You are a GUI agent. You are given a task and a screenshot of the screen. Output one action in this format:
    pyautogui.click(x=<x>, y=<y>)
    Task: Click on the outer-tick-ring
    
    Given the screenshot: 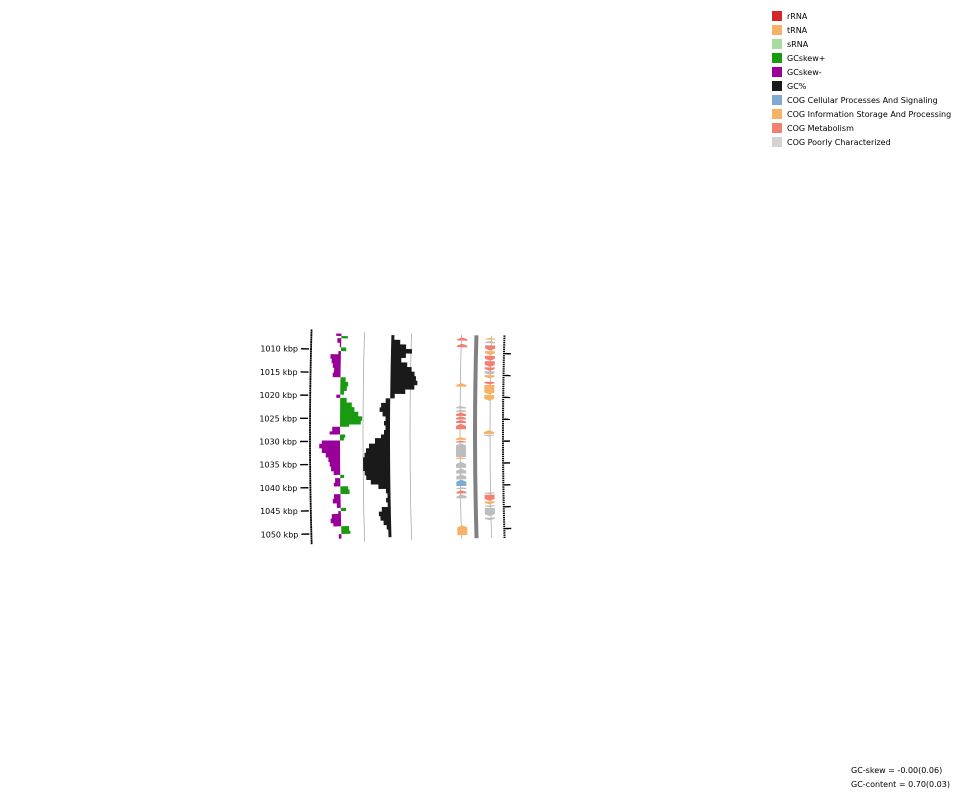 What is the action you would take?
    pyautogui.click(x=506, y=437)
    